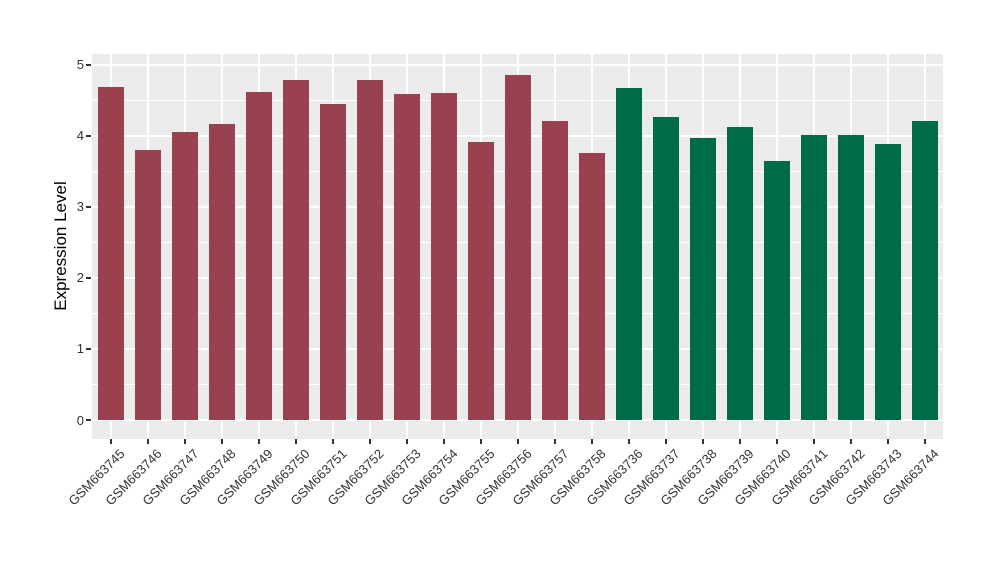  Describe the element at coordinates (184, 276) in the screenshot. I see `bar-GSM663747` at that location.